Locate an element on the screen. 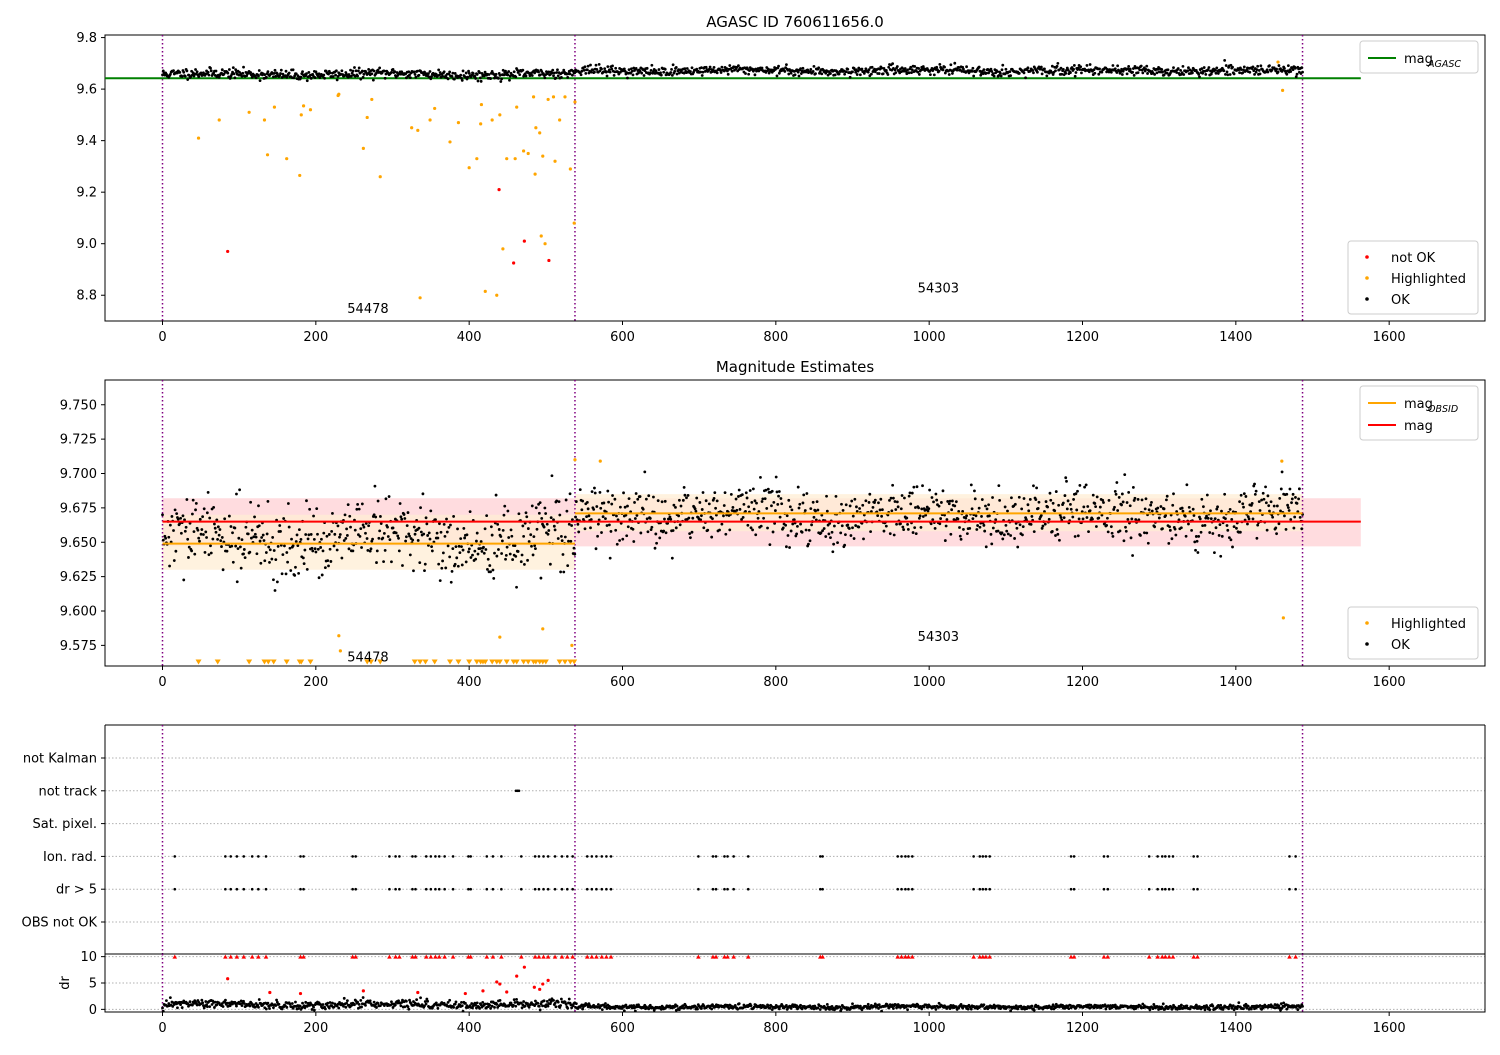 This screenshot has height=1055, width=1500. x-tick-label: 1600 is located at coordinates (1389, 1028).